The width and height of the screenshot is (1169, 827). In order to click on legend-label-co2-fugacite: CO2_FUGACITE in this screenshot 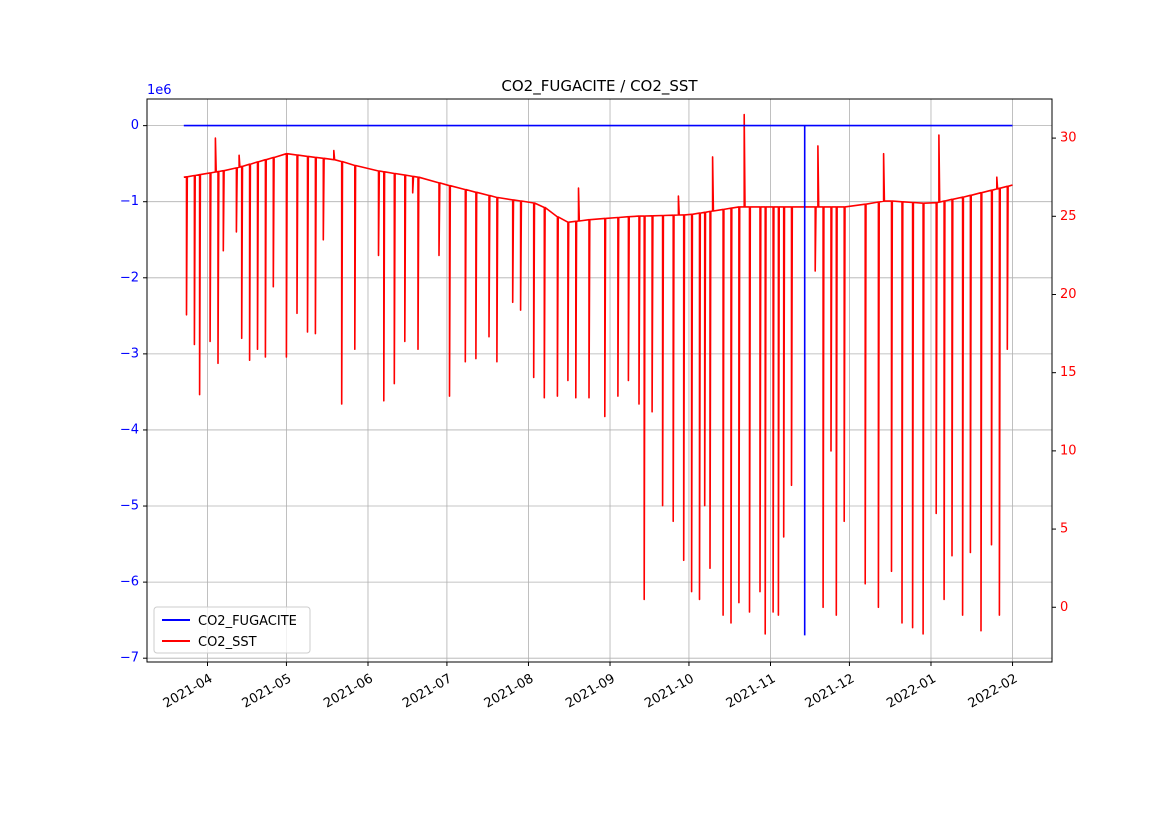, I will do `click(247, 621)`.